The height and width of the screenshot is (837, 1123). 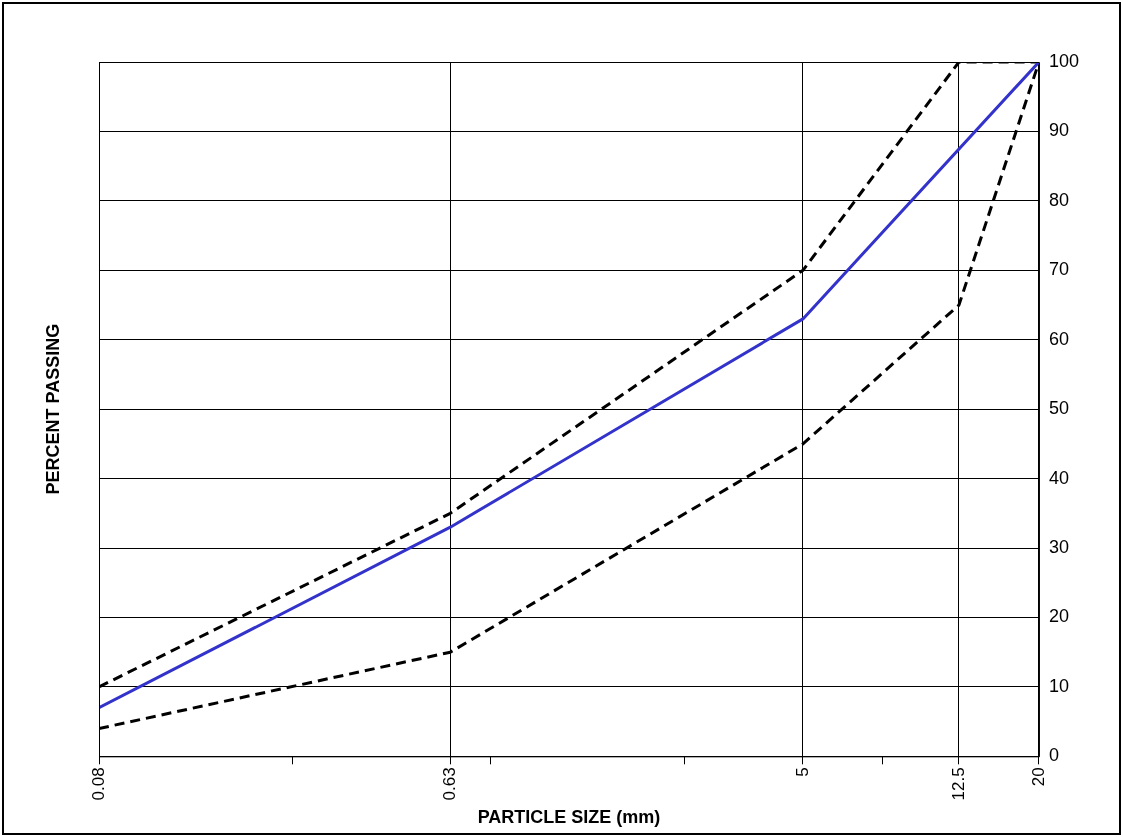 What do you see at coordinates (1058, 408) in the screenshot?
I see `y-tick-label: 50` at bounding box center [1058, 408].